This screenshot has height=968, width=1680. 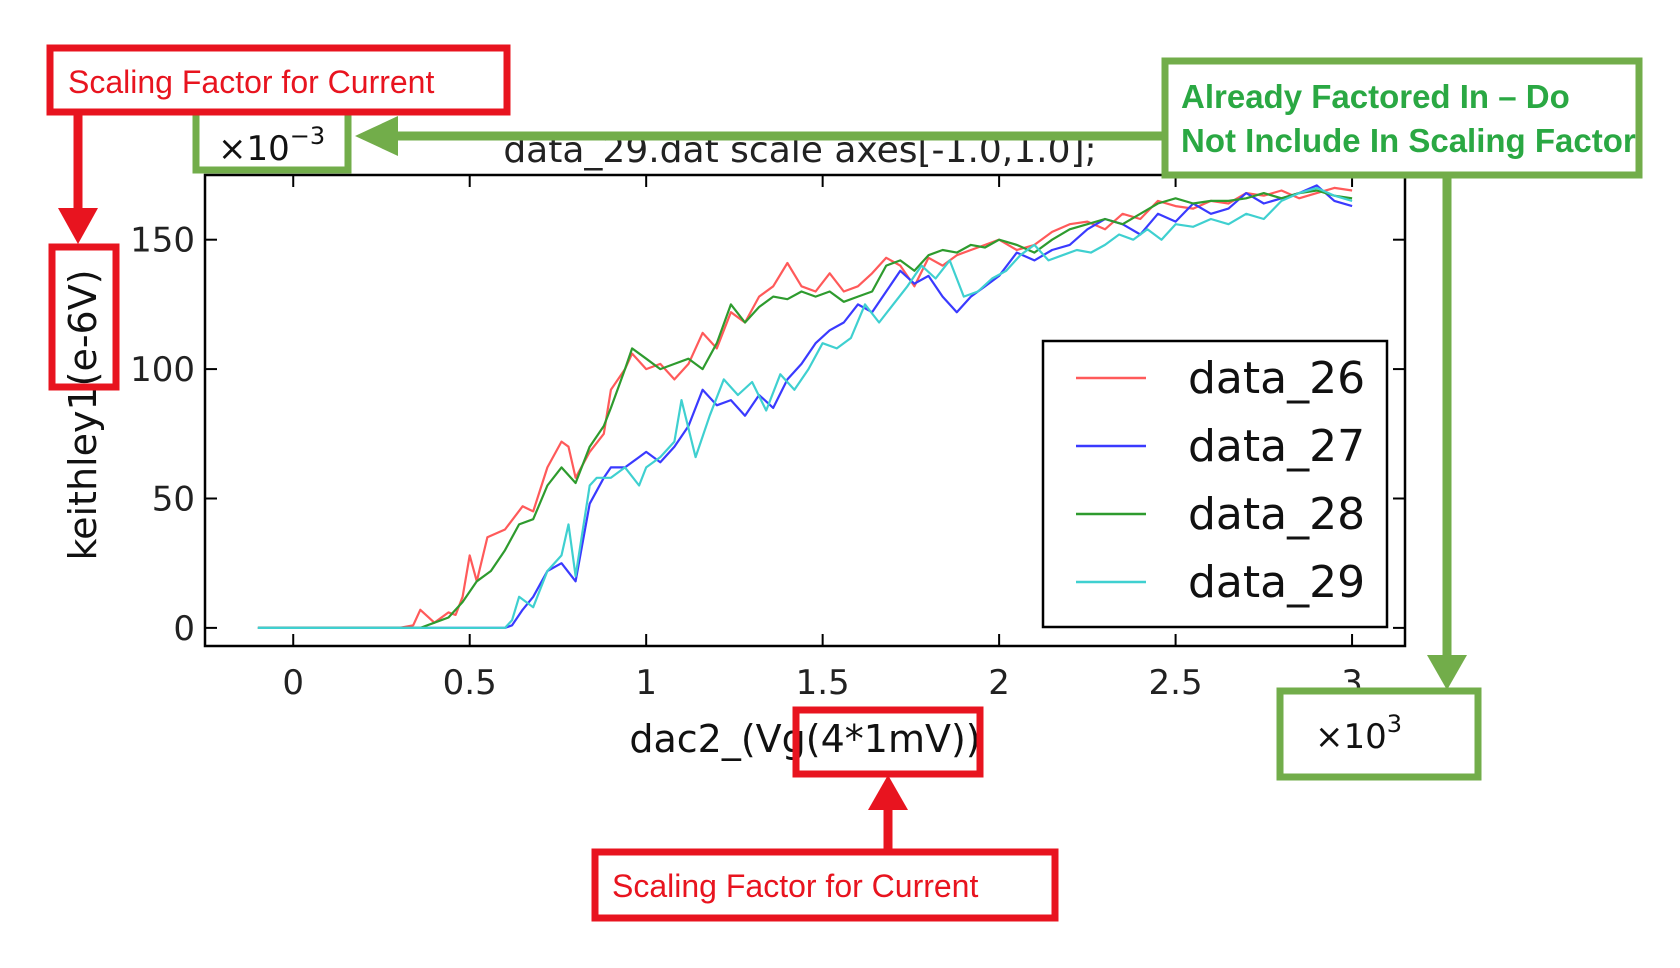 I want to click on x-multiplier-base: ×10, so click(x=1351, y=737).